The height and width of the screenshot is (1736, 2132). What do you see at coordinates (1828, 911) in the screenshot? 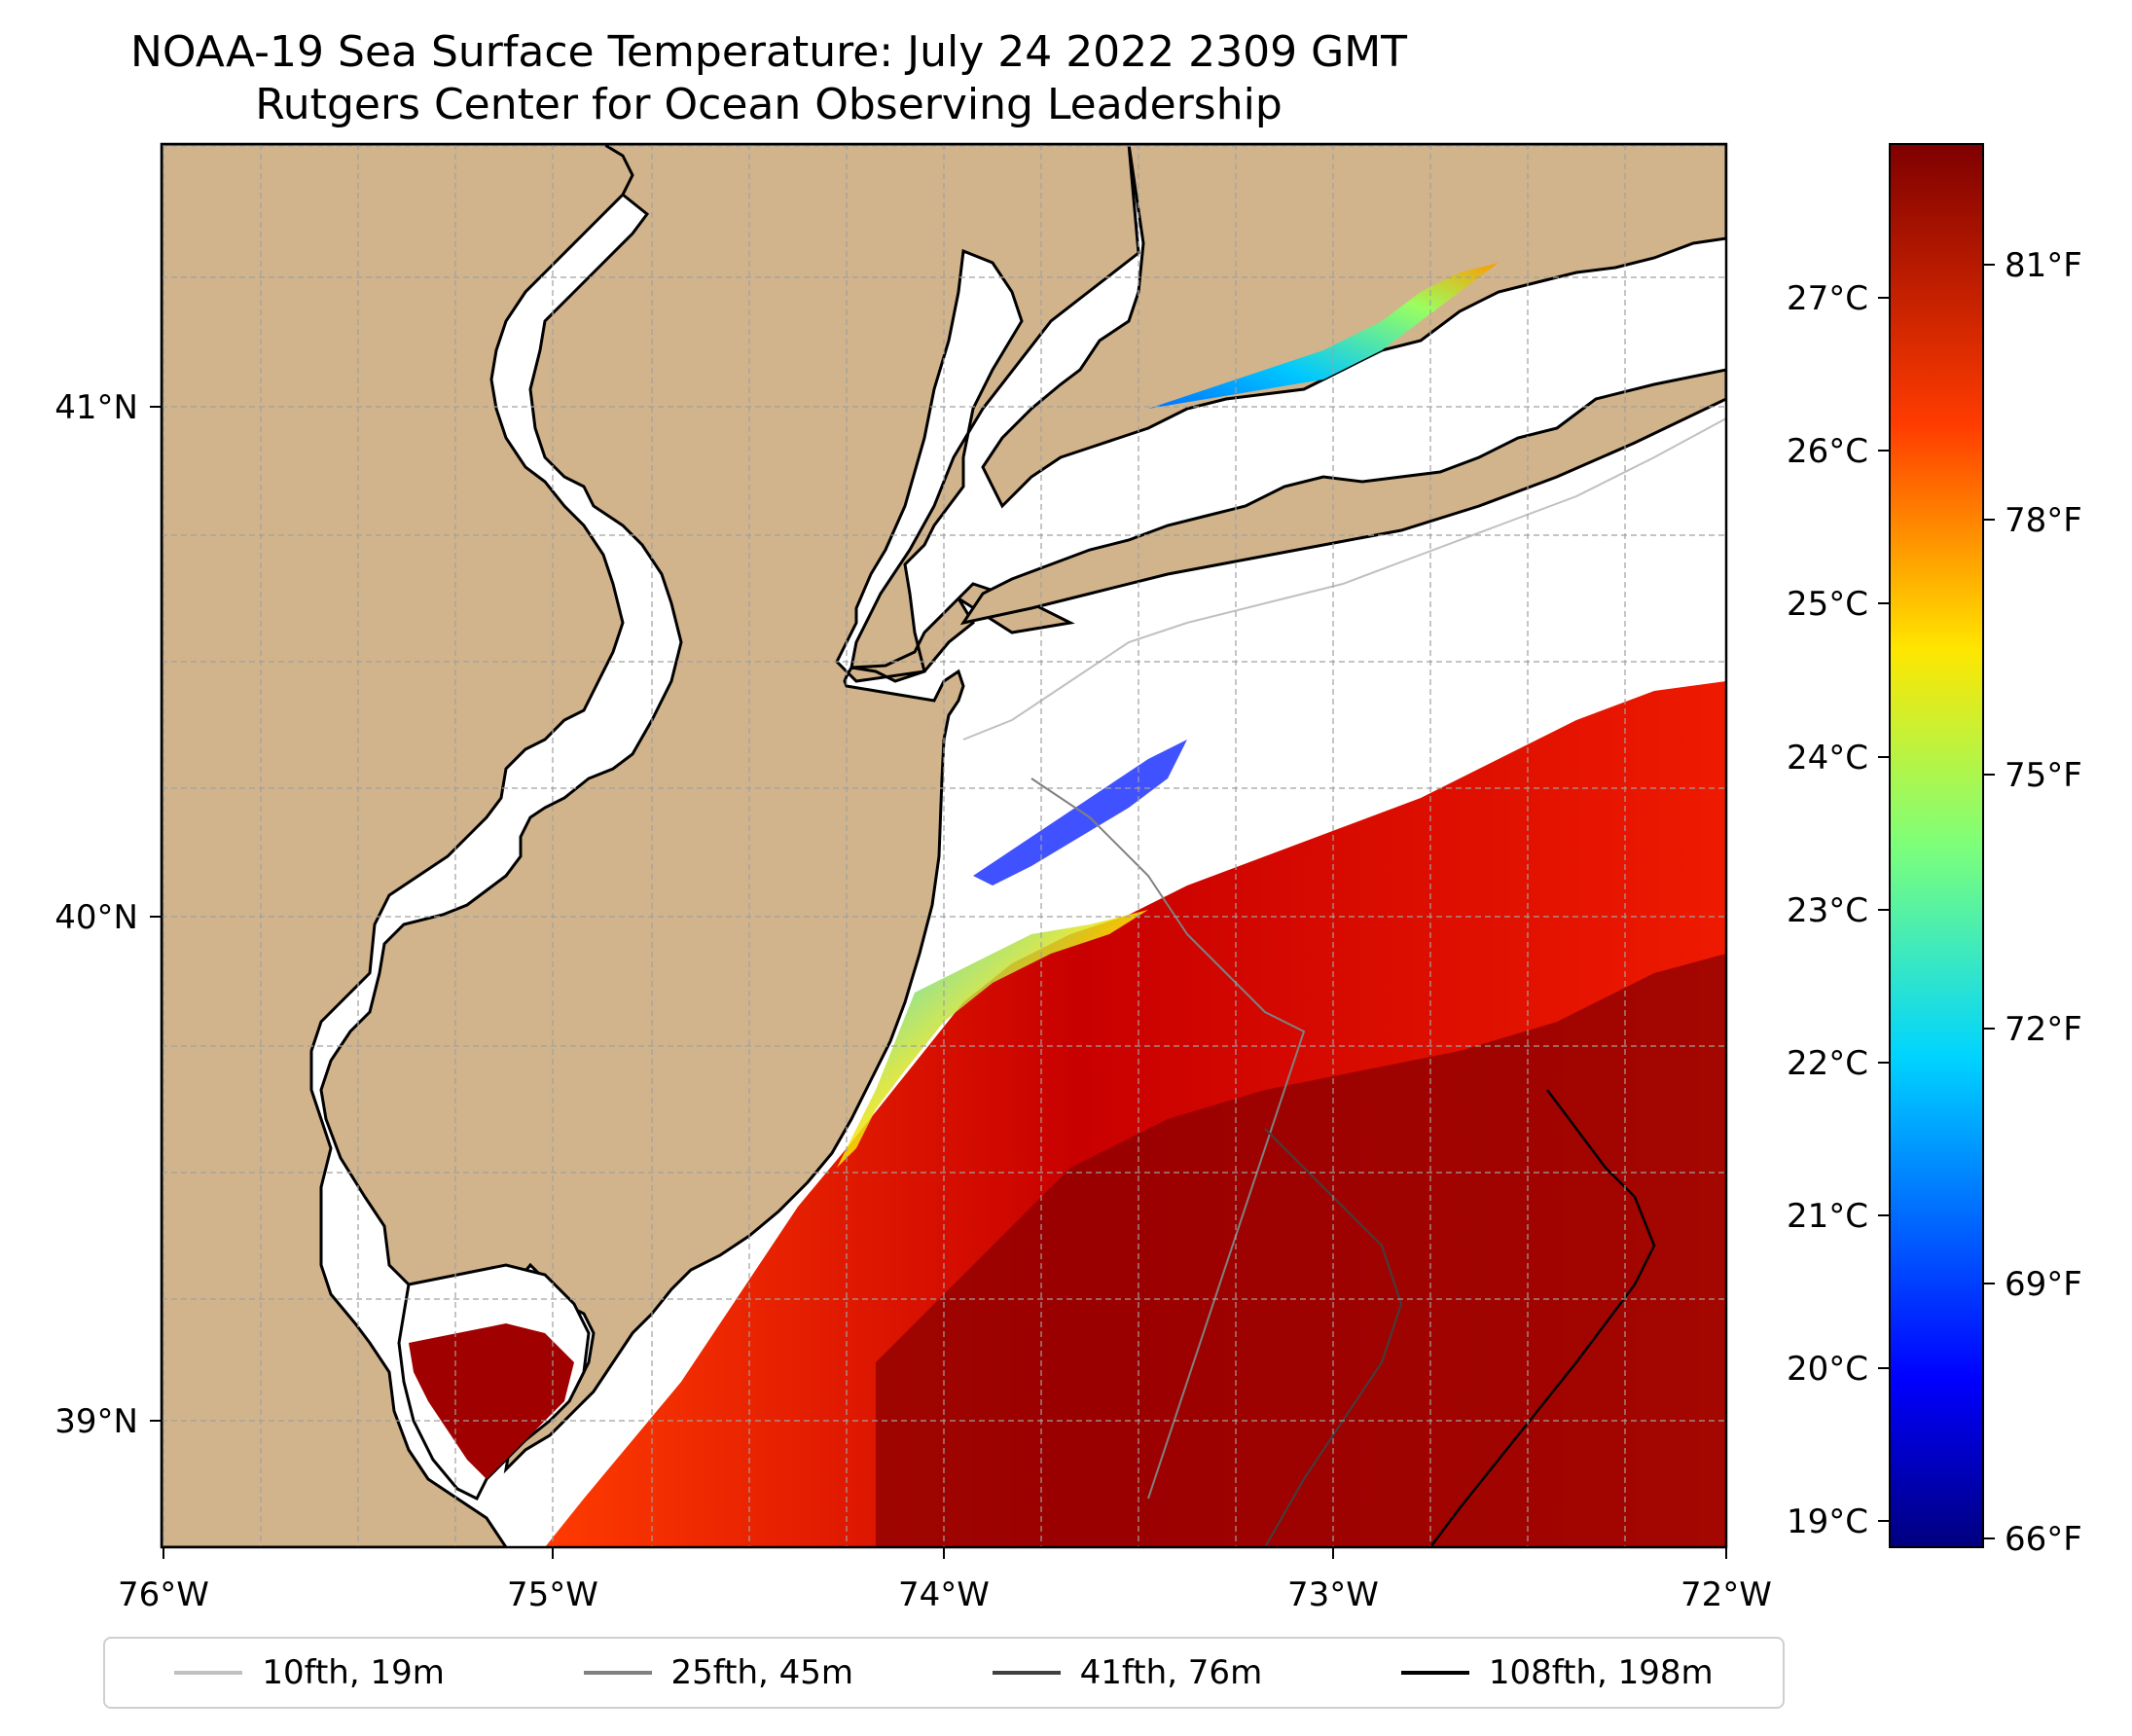
I see `cb-label-23c: 23°C` at bounding box center [1828, 911].